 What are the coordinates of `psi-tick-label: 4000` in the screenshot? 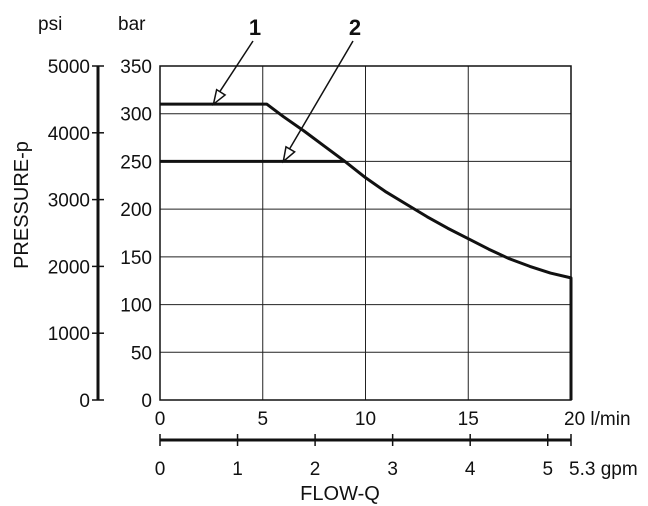 It's located at (69, 134).